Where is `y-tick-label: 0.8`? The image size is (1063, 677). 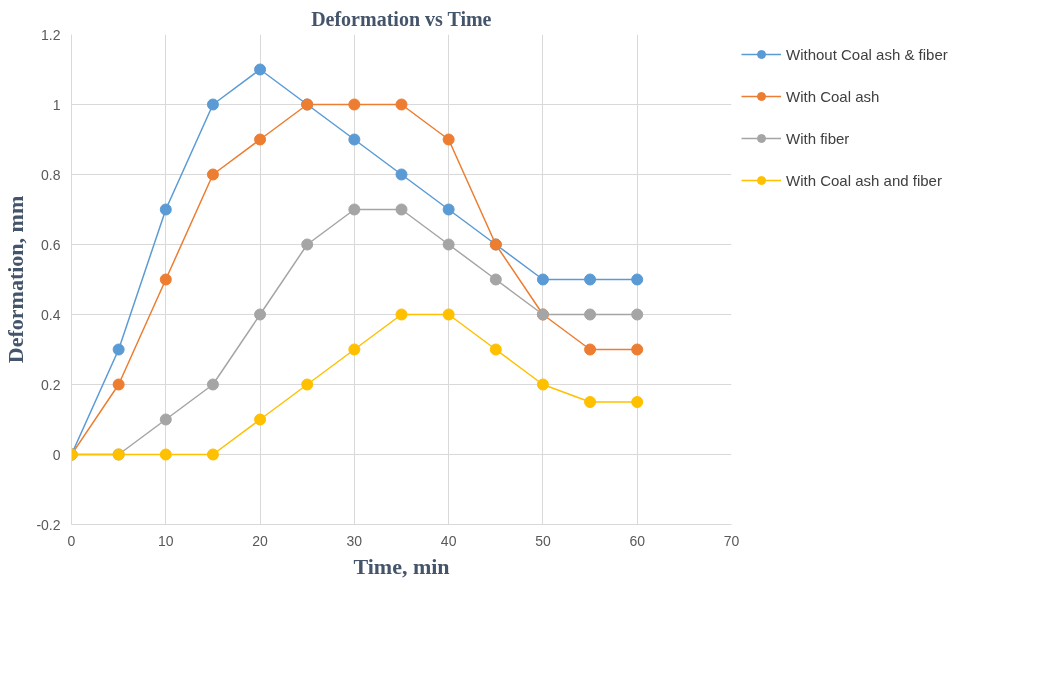 y-tick-label: 0.8 is located at coordinates (51, 174).